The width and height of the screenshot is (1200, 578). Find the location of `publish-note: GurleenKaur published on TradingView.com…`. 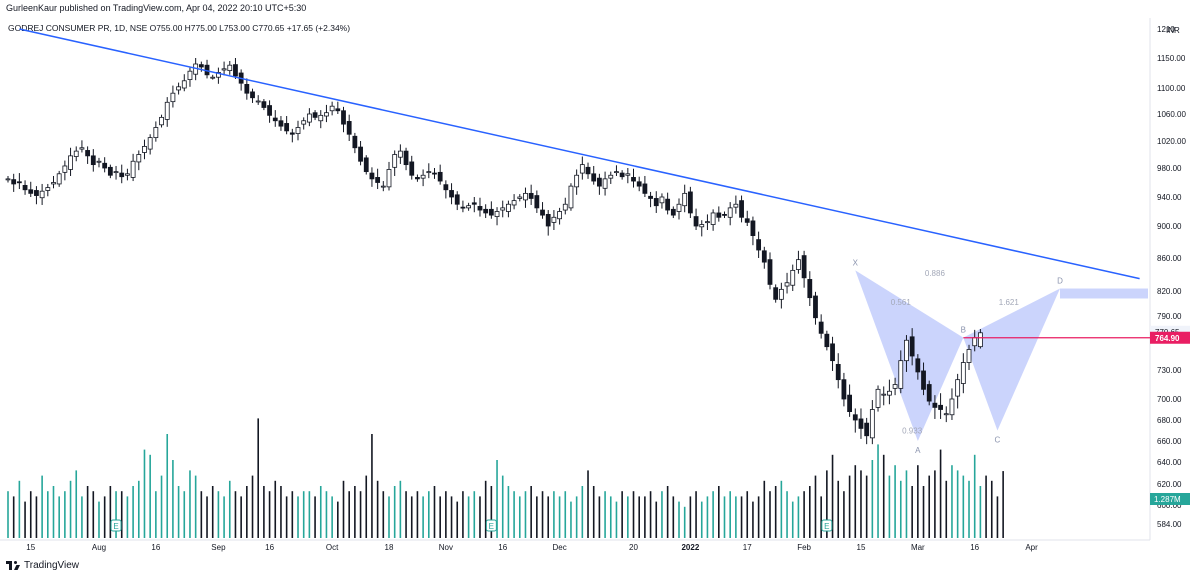

publish-note: GurleenKaur published on TradingView.com… is located at coordinates (156, 8).